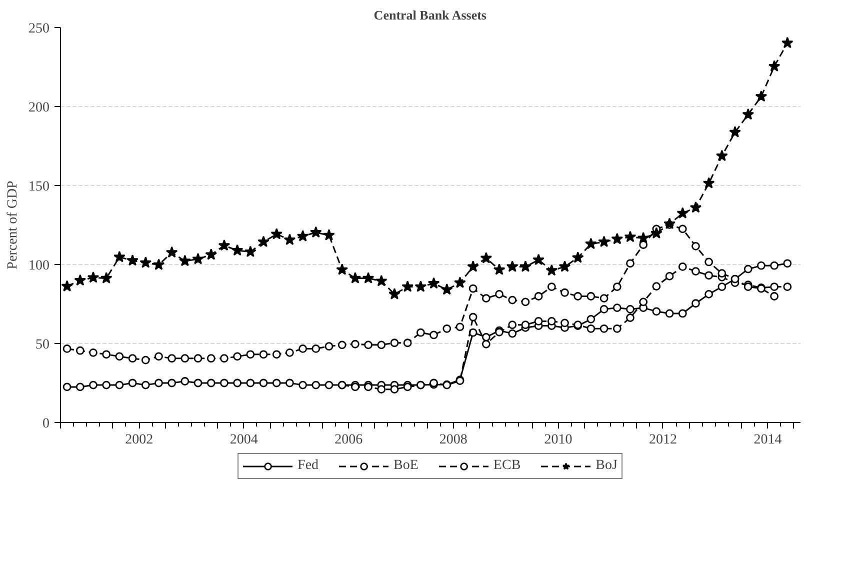  Describe the element at coordinates (244, 440) in the screenshot. I see `x-tick-label: 2004` at that location.